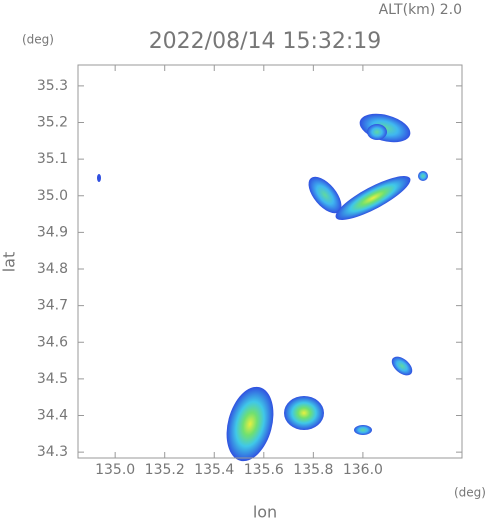 This screenshot has width=491, height=521. I want to click on y-tick-label: 34.8, so click(52, 269).